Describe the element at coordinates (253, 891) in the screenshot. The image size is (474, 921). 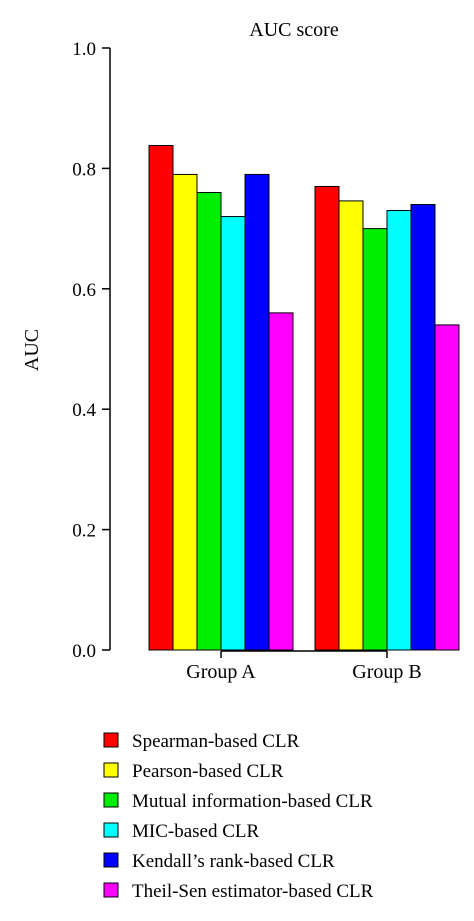
I see `legend-label: Theil-Sen estimator-based CLR` at that location.